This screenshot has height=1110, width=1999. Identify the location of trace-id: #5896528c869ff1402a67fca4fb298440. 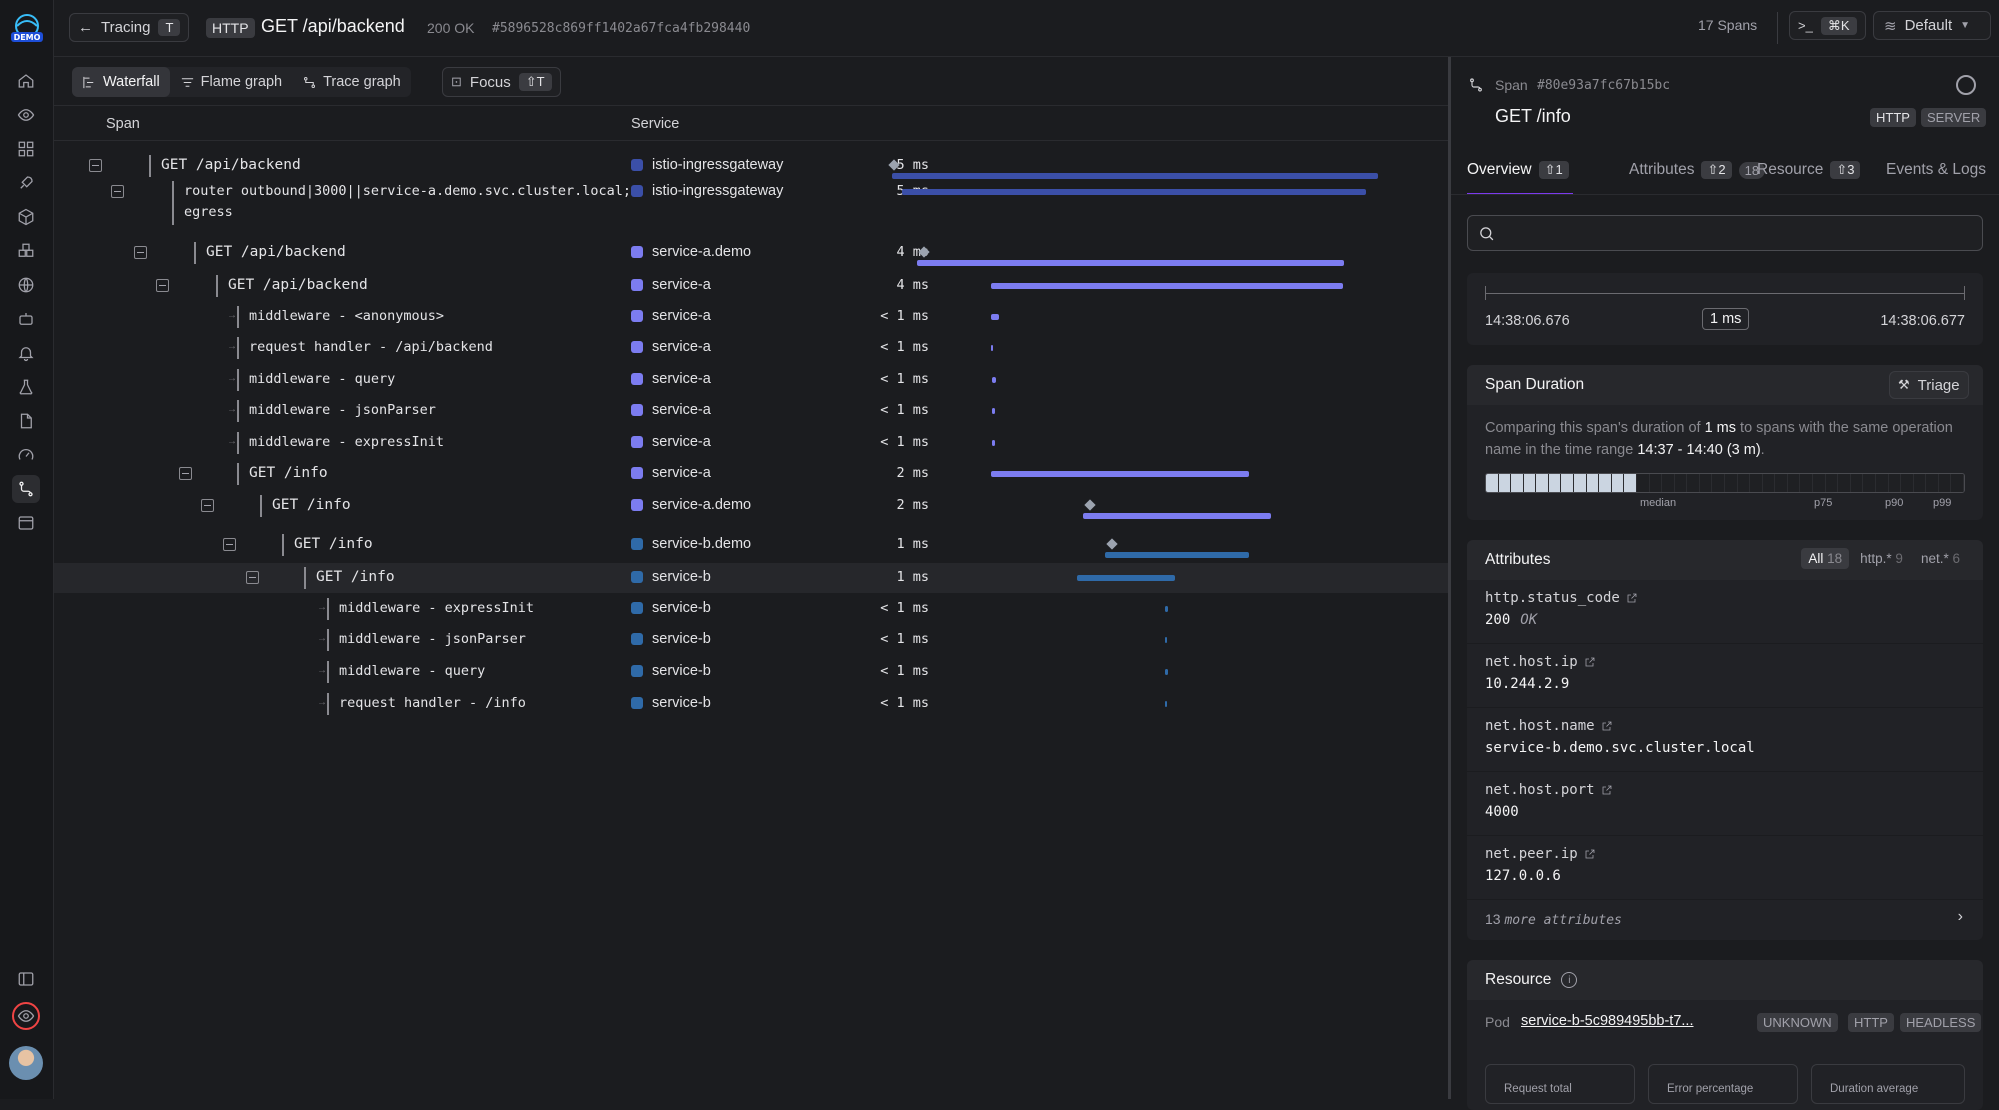
(621, 28).